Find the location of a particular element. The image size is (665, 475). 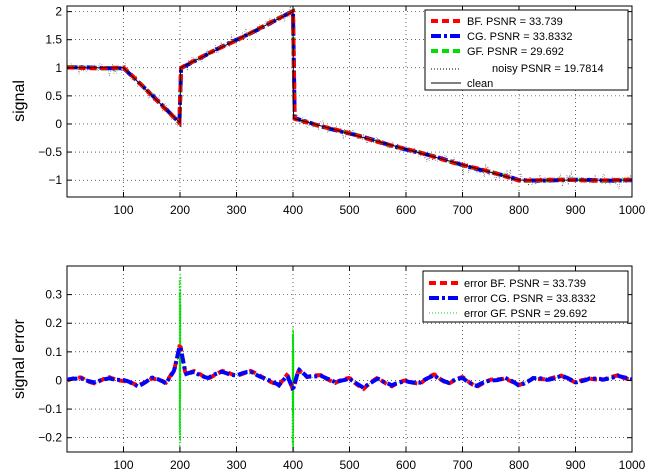

legend-entry-bf: BF. PSNR = 33.739 is located at coordinates (515, 22).